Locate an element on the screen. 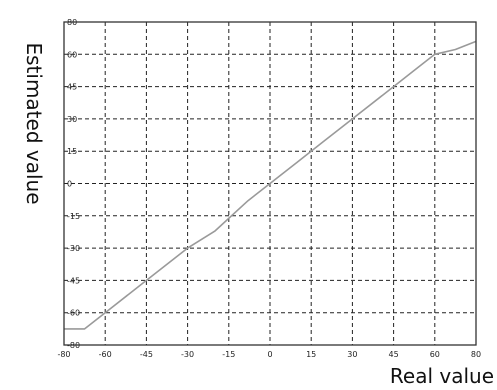 This screenshot has width=497, height=390. y-tick-label: -30 is located at coordinates (73, 248).